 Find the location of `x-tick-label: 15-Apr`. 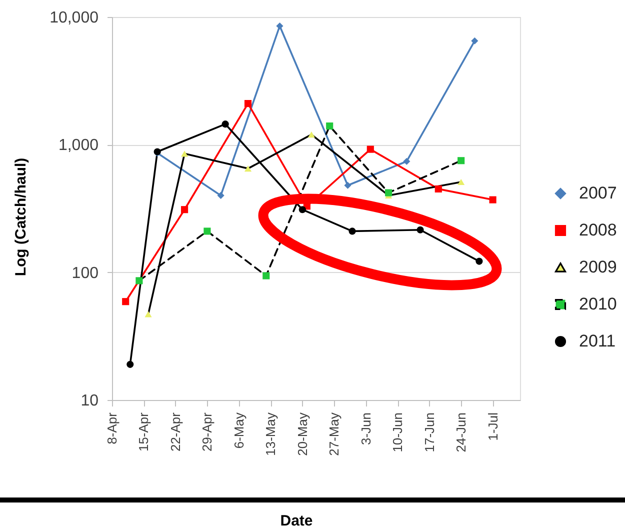

x-tick-label: 15-Apr is located at coordinates (144, 432).